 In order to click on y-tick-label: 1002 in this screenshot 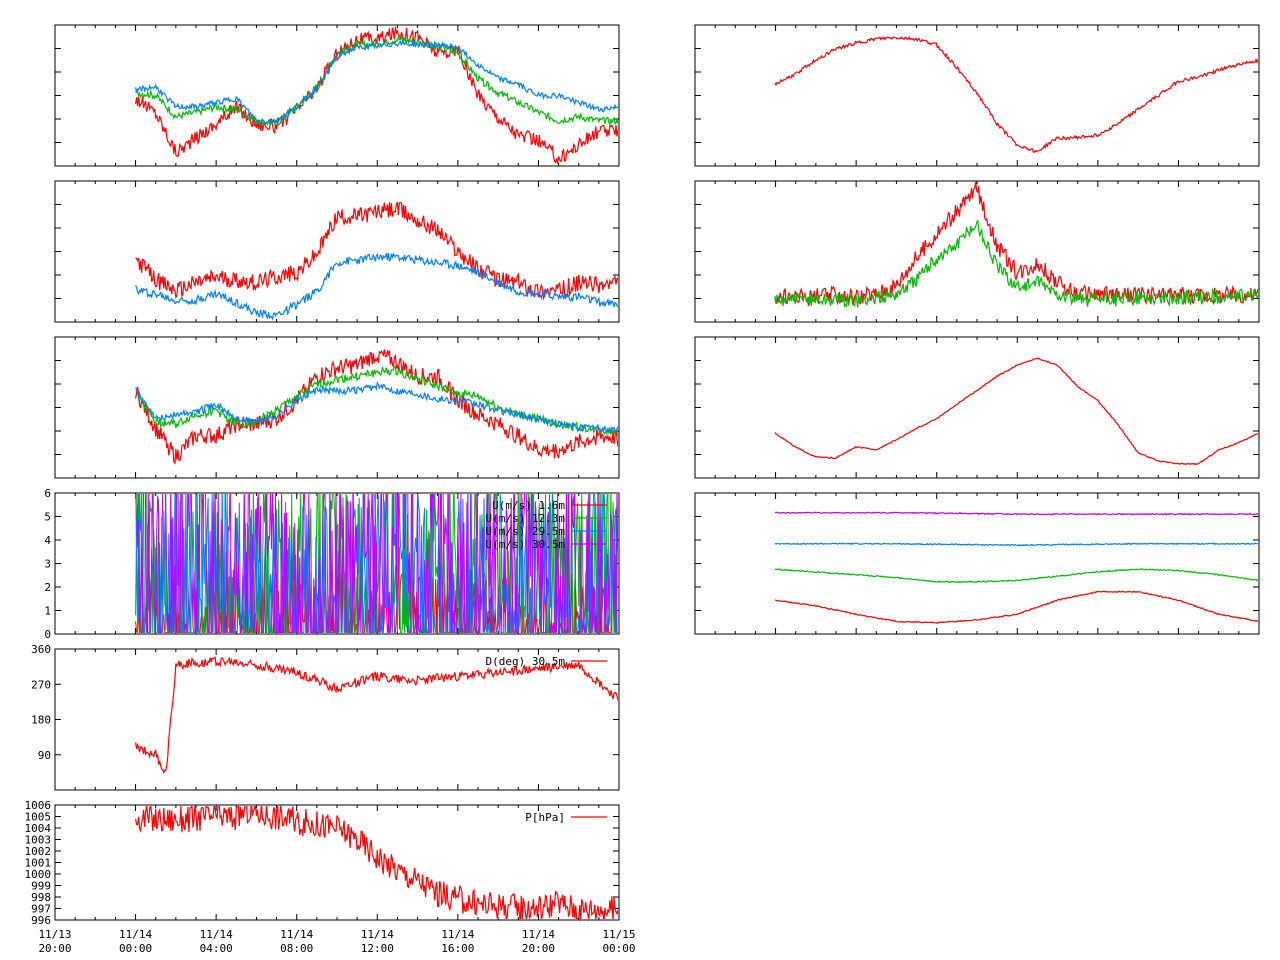, I will do `click(38, 851)`.